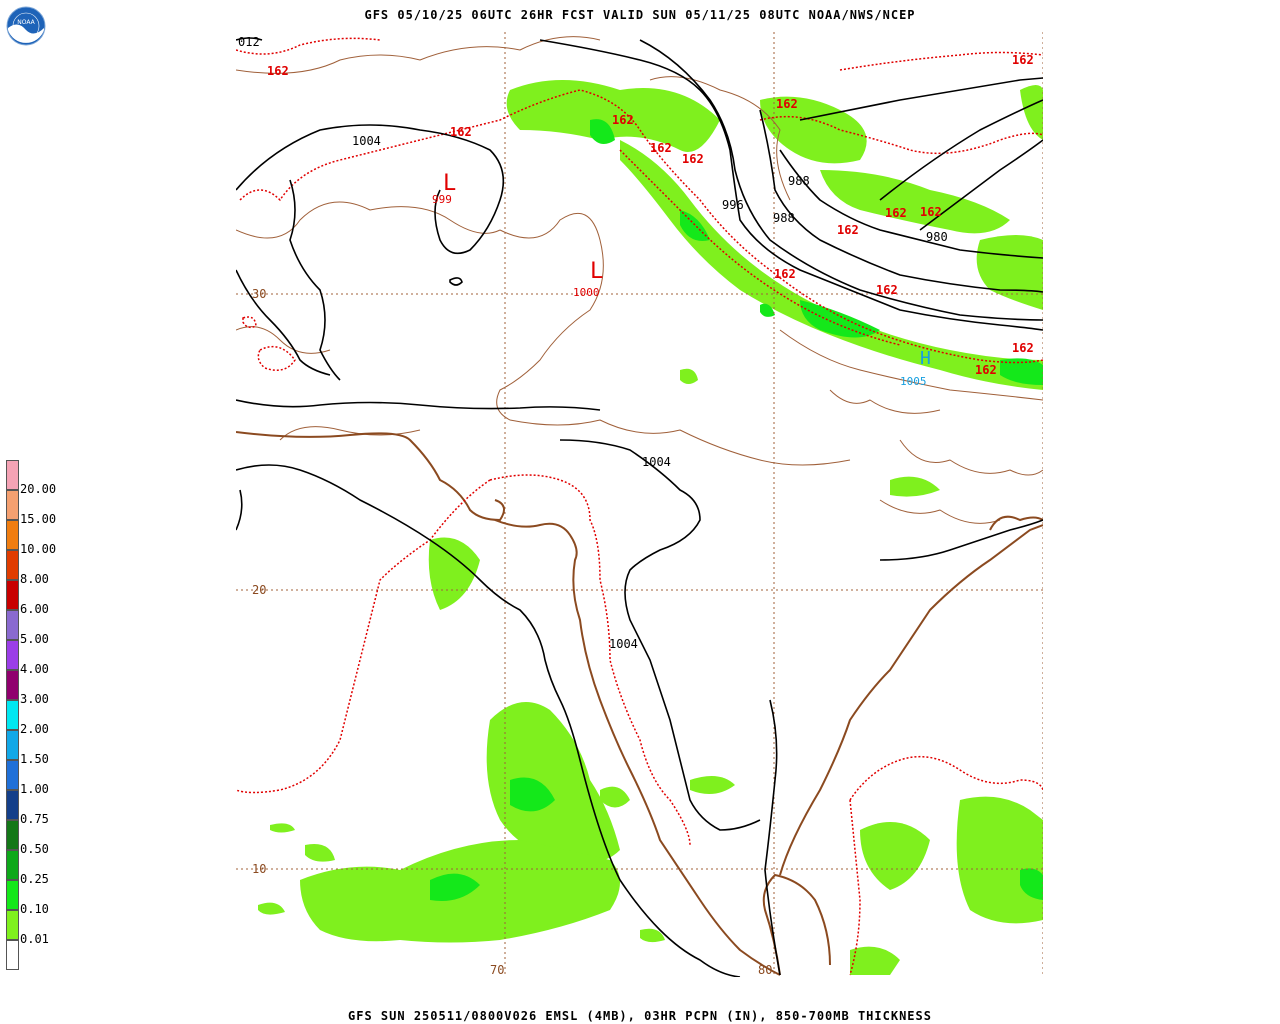  I want to click on legend-label: 2.00, so click(34, 729).